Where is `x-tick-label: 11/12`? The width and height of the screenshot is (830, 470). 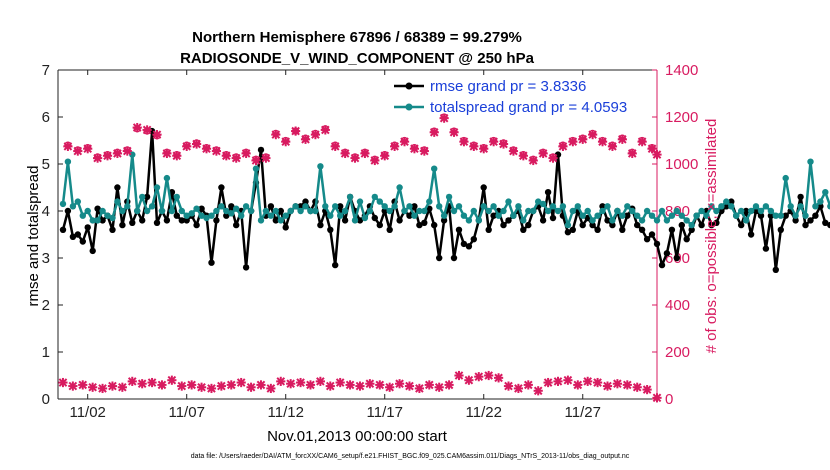 x-tick-label: 11/12 is located at coordinates (286, 412).